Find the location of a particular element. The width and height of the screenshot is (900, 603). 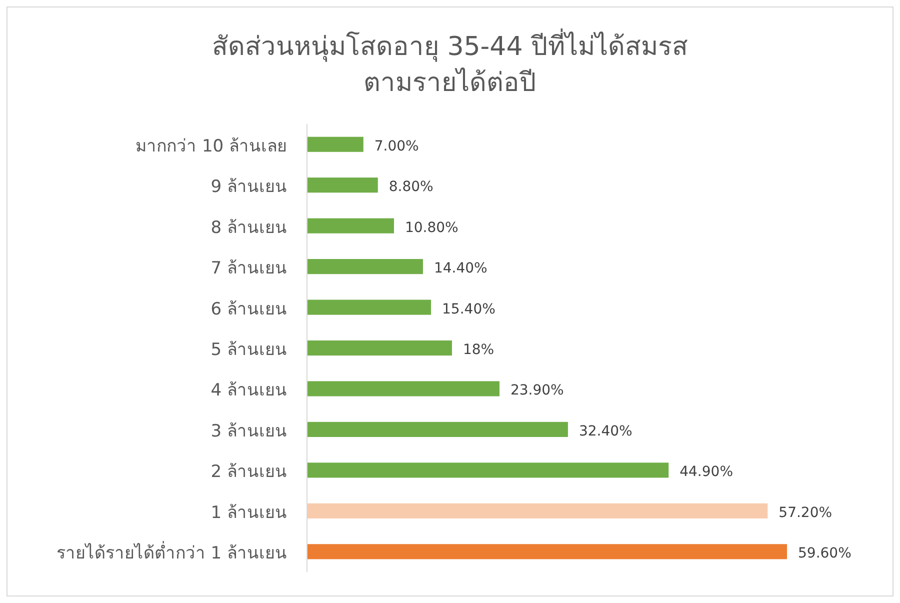

data-label: 7.00% is located at coordinates (396, 146).